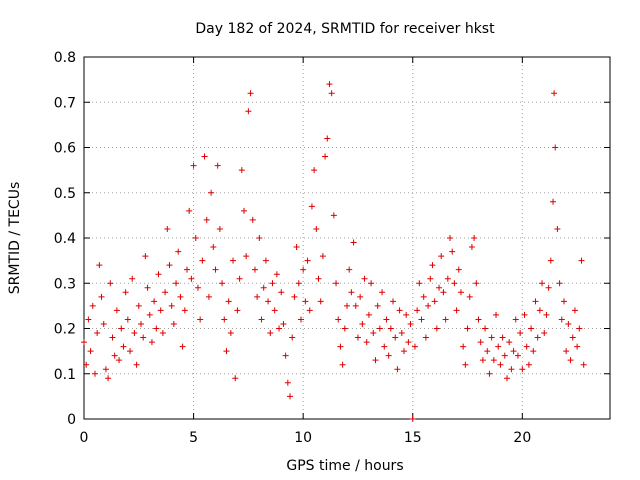 Image resolution: width=640 pixels, height=480 pixels. I want to click on y-tick-label: 0.2, so click(65, 330).